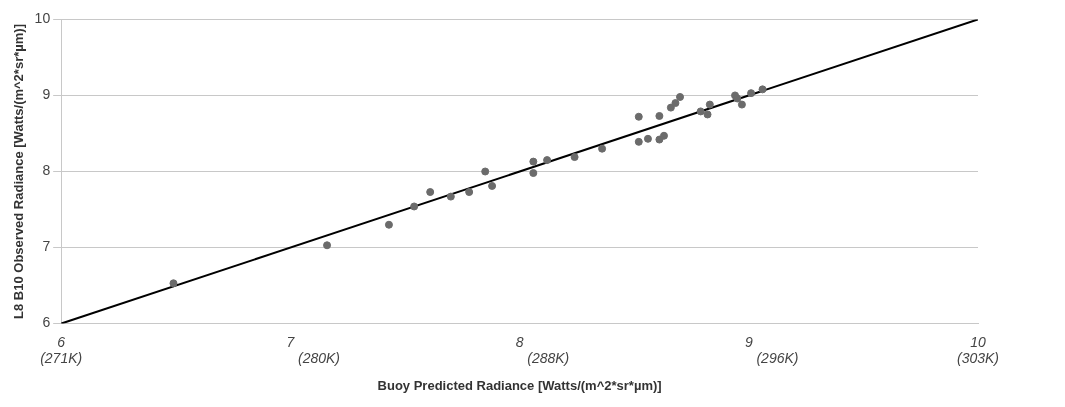 This screenshot has width=1065, height=407. Describe the element at coordinates (548, 358) in the screenshot. I see `x2-tick-label: (288K)` at that location.